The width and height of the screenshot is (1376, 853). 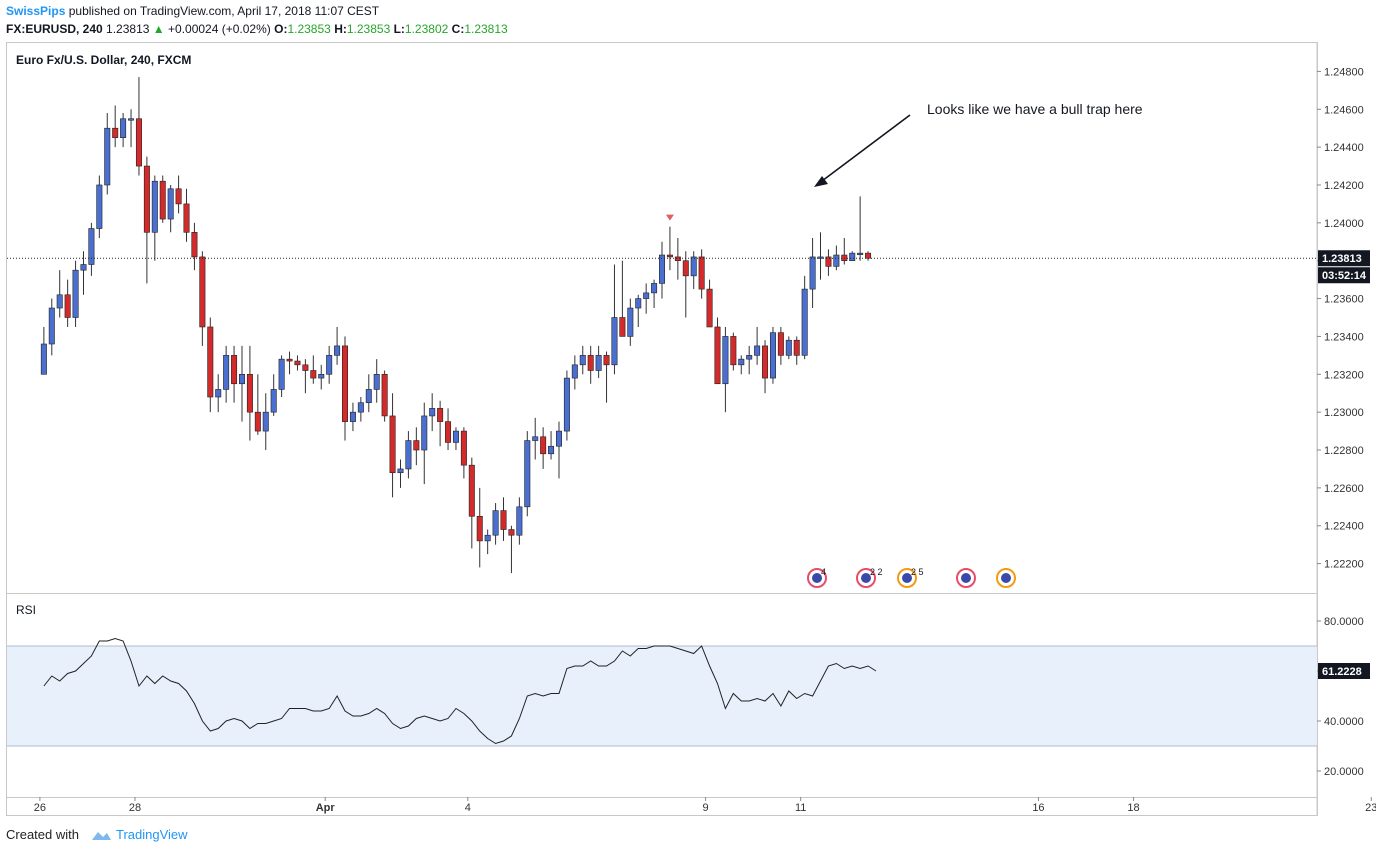 What do you see at coordinates (152, 834) in the screenshot?
I see `tradingview-link: TradingView` at bounding box center [152, 834].